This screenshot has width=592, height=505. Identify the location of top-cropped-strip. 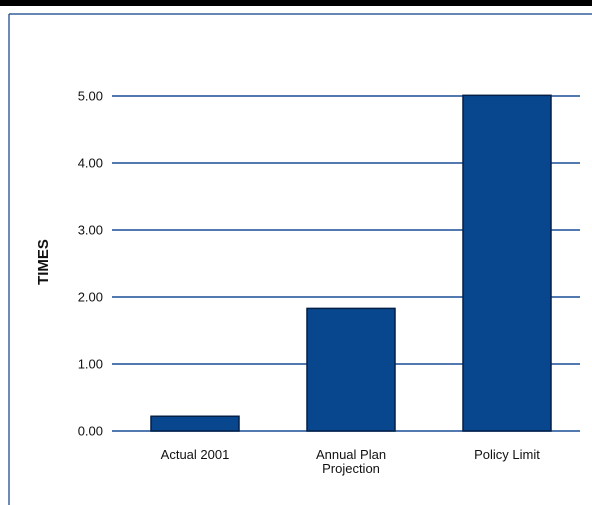
(296, 3).